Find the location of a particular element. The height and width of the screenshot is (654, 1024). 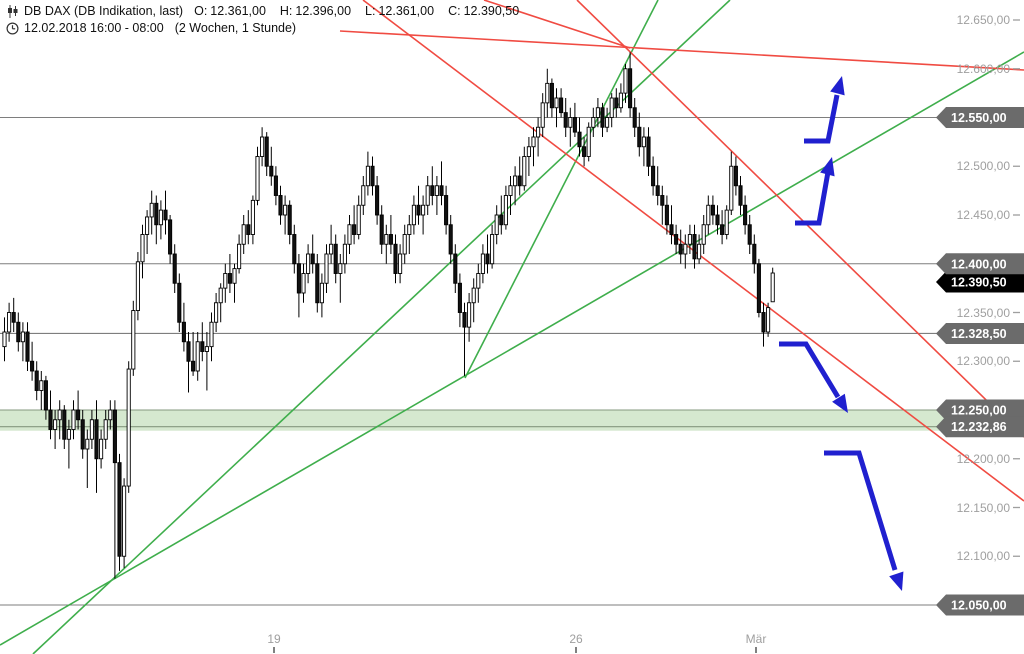

y-axis-label-12.300,00: 12.300,00 is located at coordinates (983, 361).